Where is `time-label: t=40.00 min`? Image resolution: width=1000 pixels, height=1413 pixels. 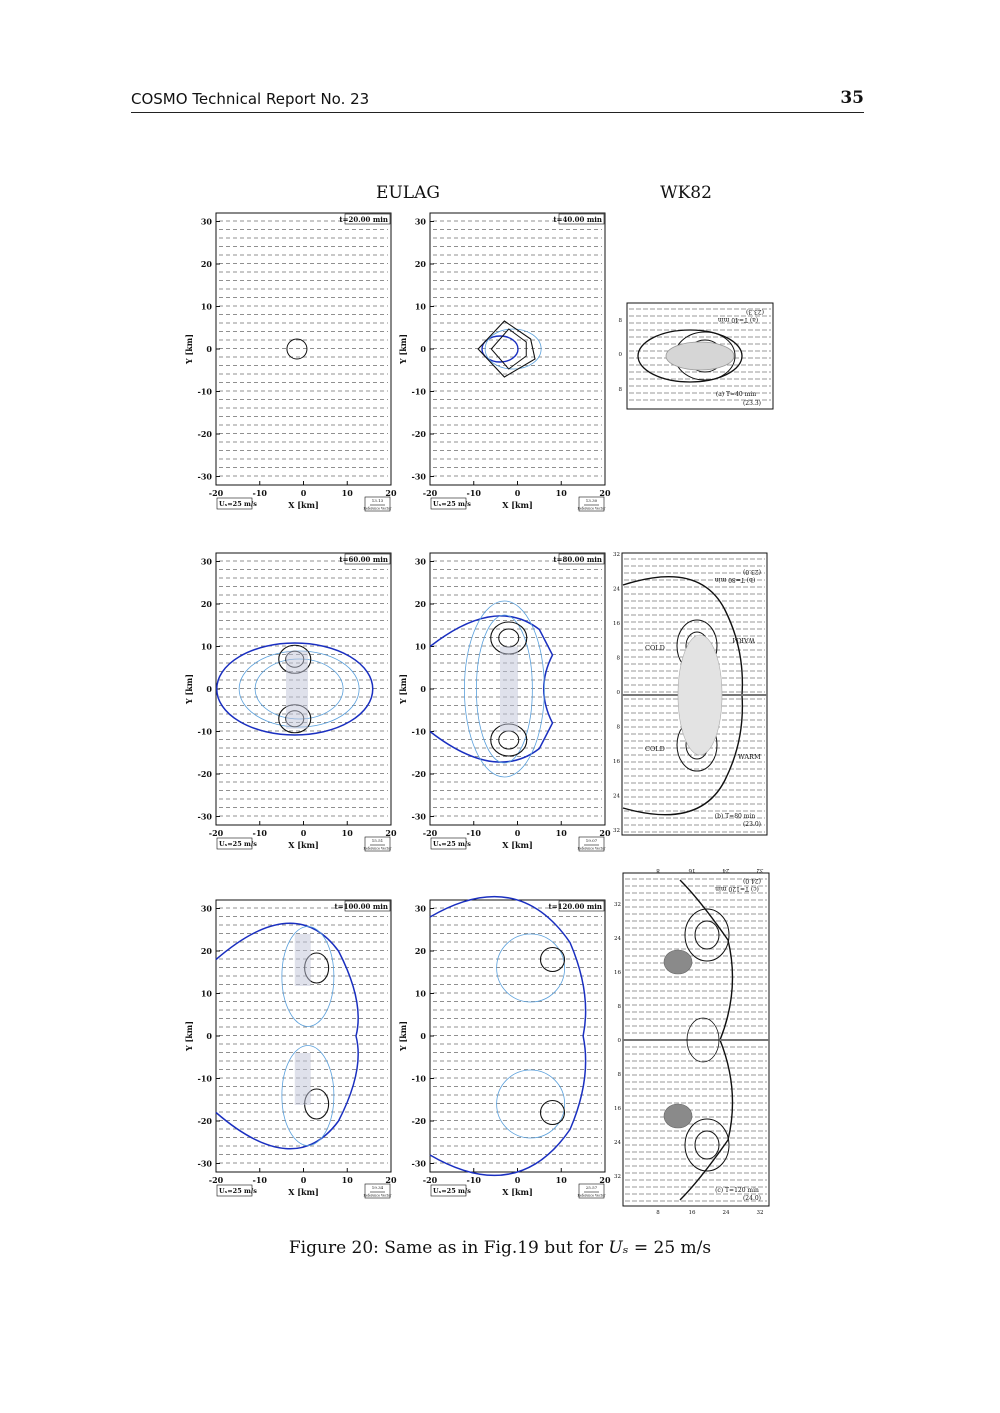
time-label: t=40.00 min is located at coordinates (577, 219).